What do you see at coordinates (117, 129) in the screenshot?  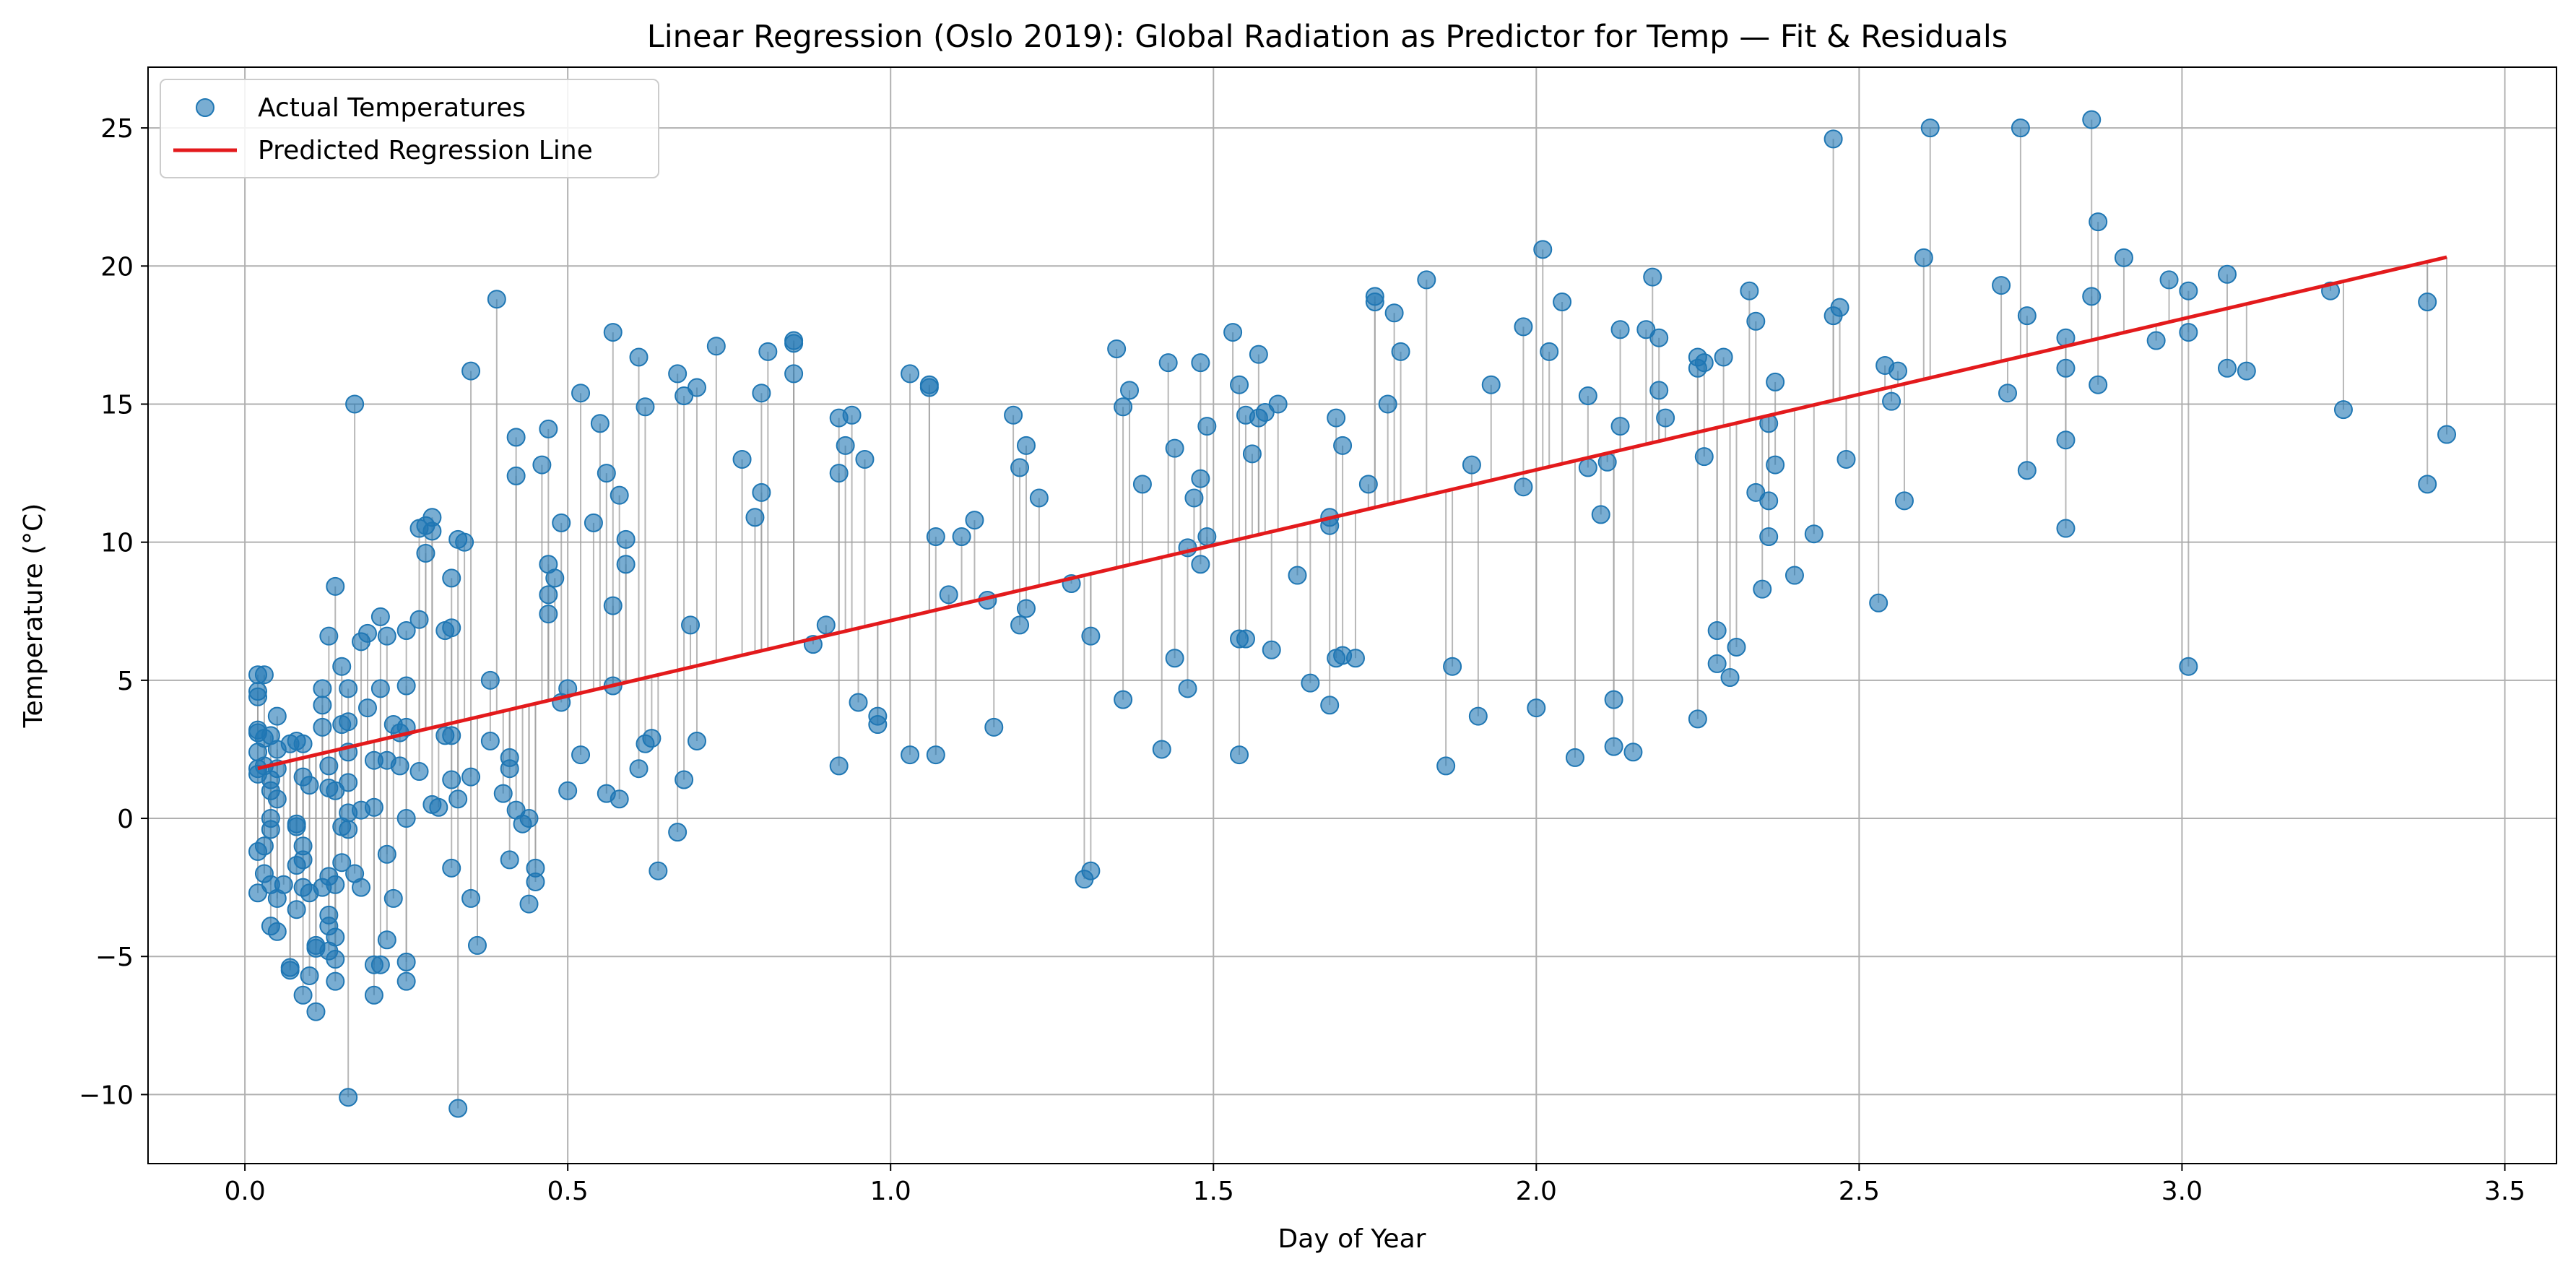 I see `y-tick-label: 25` at bounding box center [117, 129].